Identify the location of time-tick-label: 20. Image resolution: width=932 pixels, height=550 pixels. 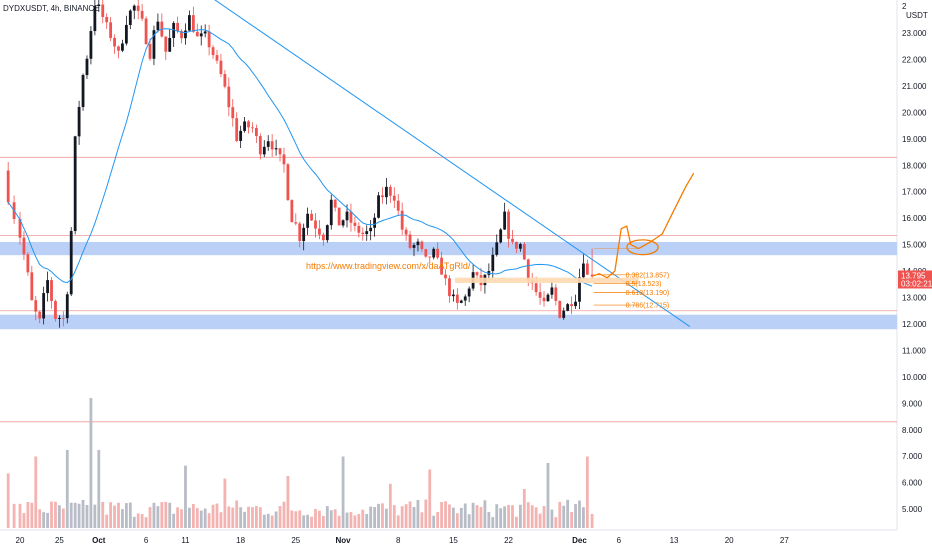
(729, 540).